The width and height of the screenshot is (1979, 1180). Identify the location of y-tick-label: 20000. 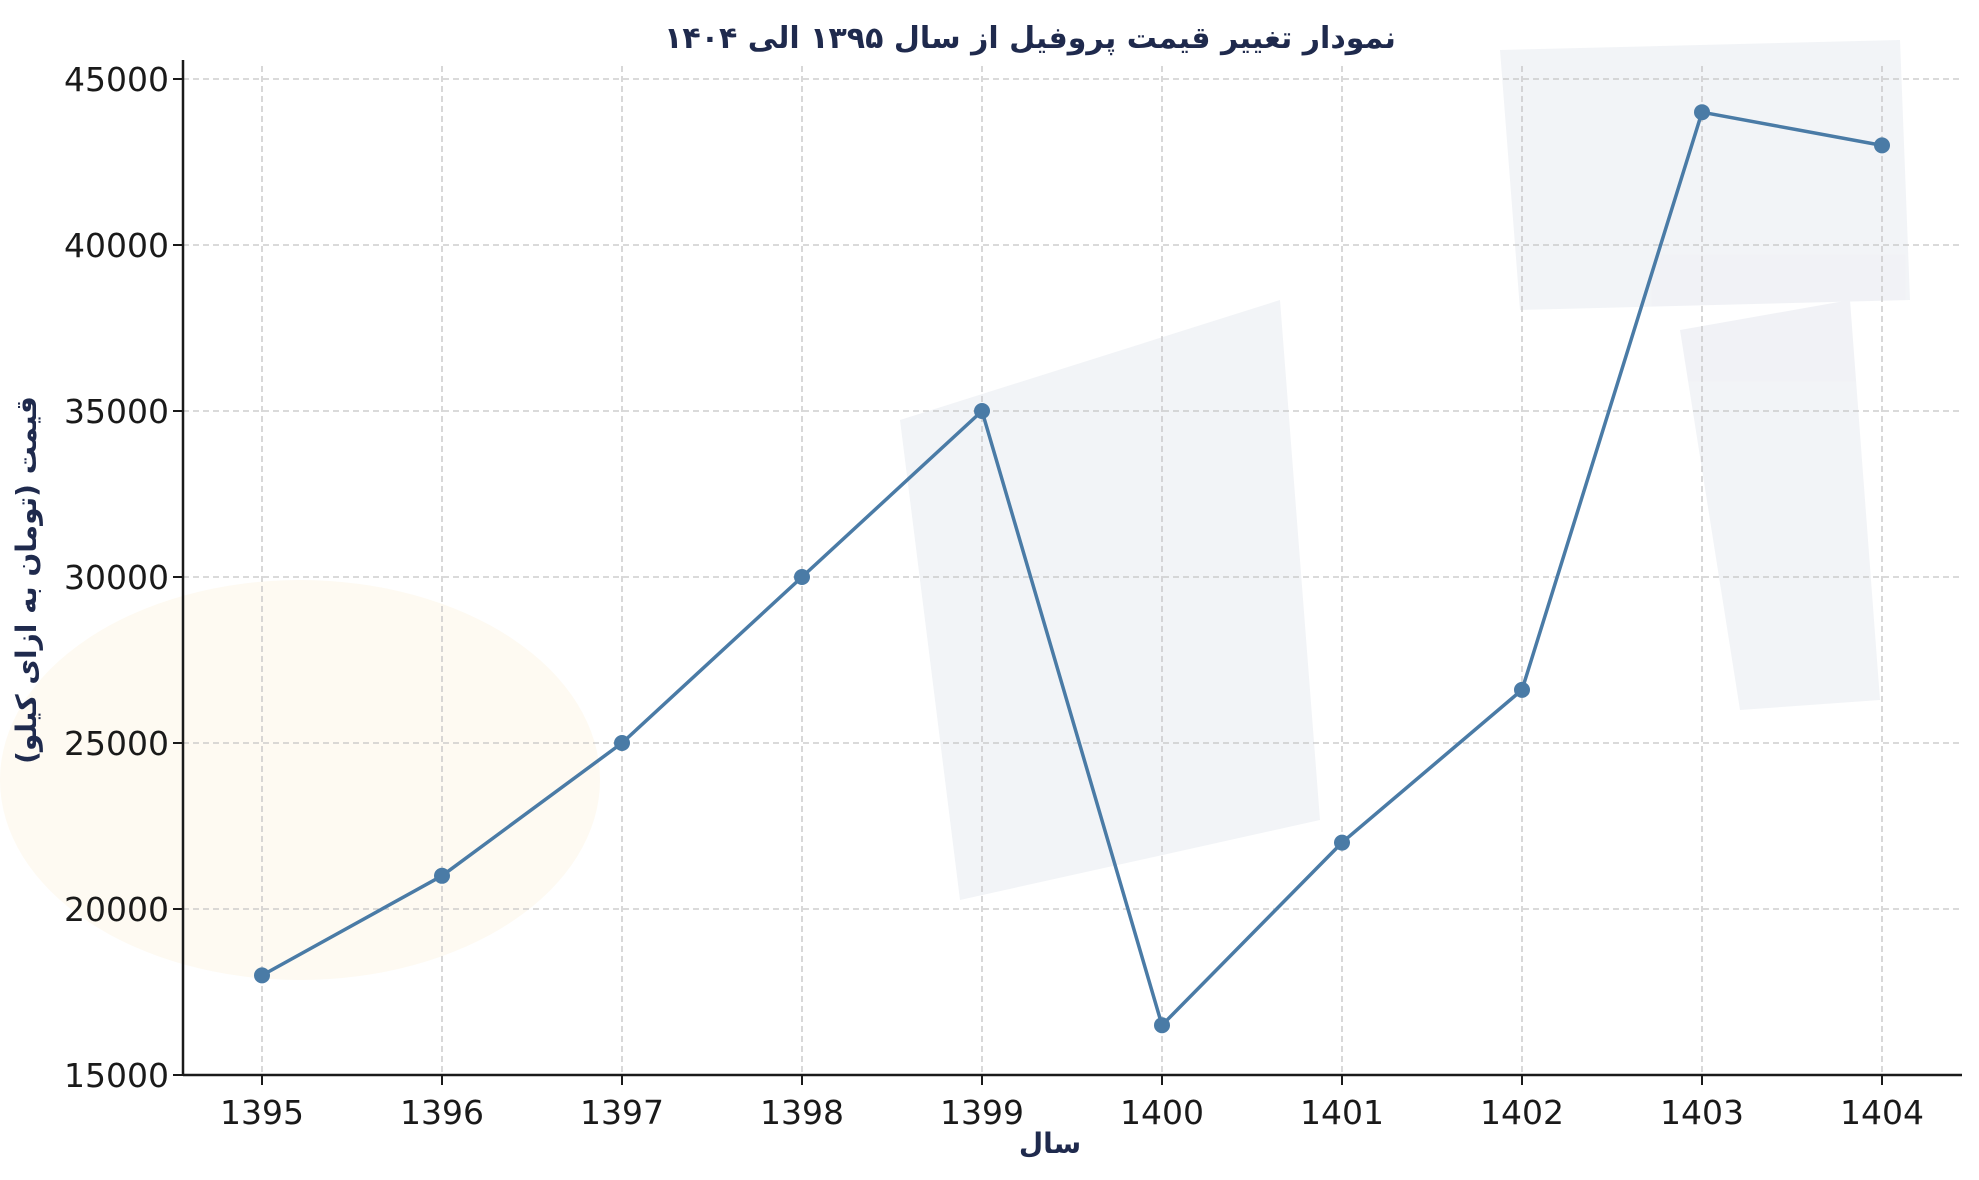
(116, 909).